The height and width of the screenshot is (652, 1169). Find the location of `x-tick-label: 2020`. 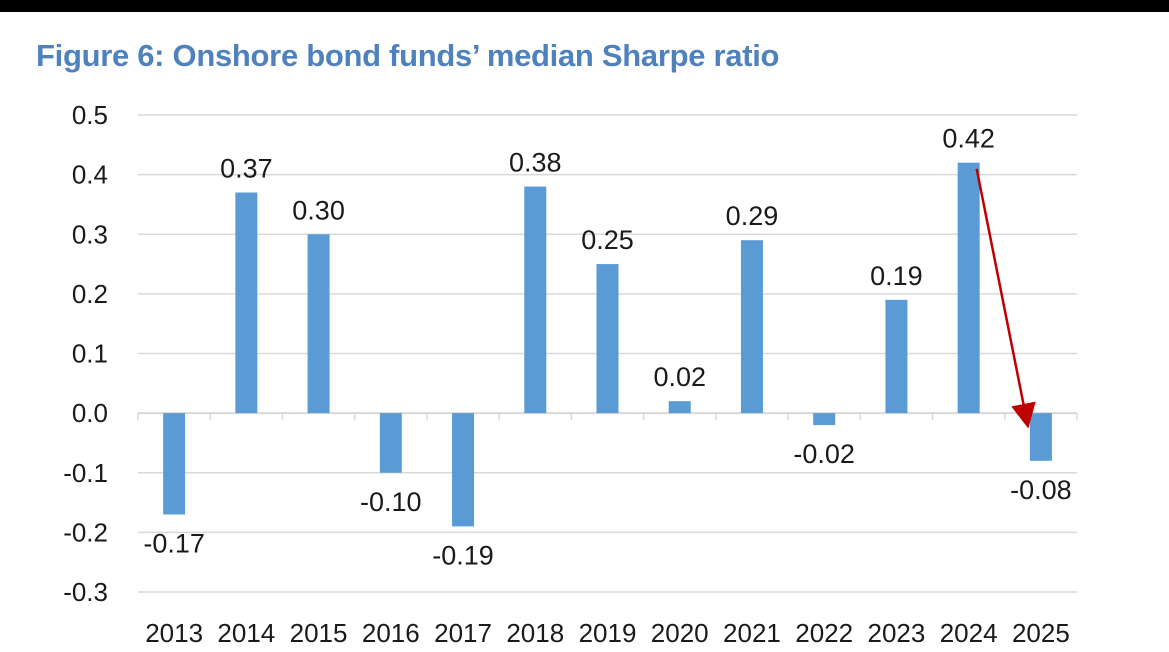

x-tick-label: 2020 is located at coordinates (680, 633).